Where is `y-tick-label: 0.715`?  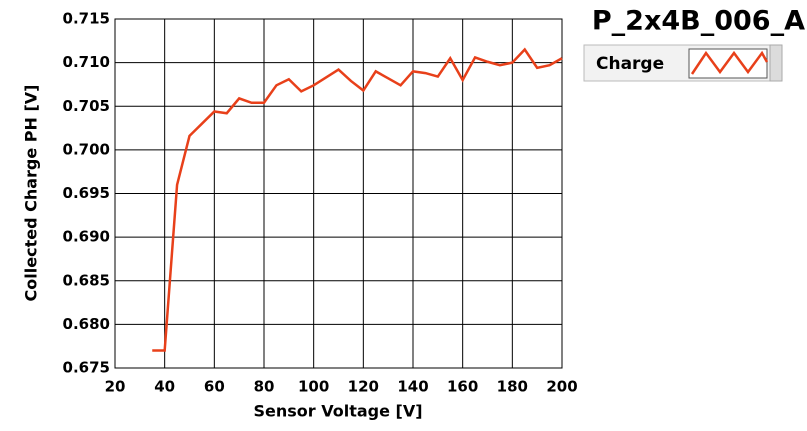 y-tick-label: 0.715 is located at coordinates (86, 19).